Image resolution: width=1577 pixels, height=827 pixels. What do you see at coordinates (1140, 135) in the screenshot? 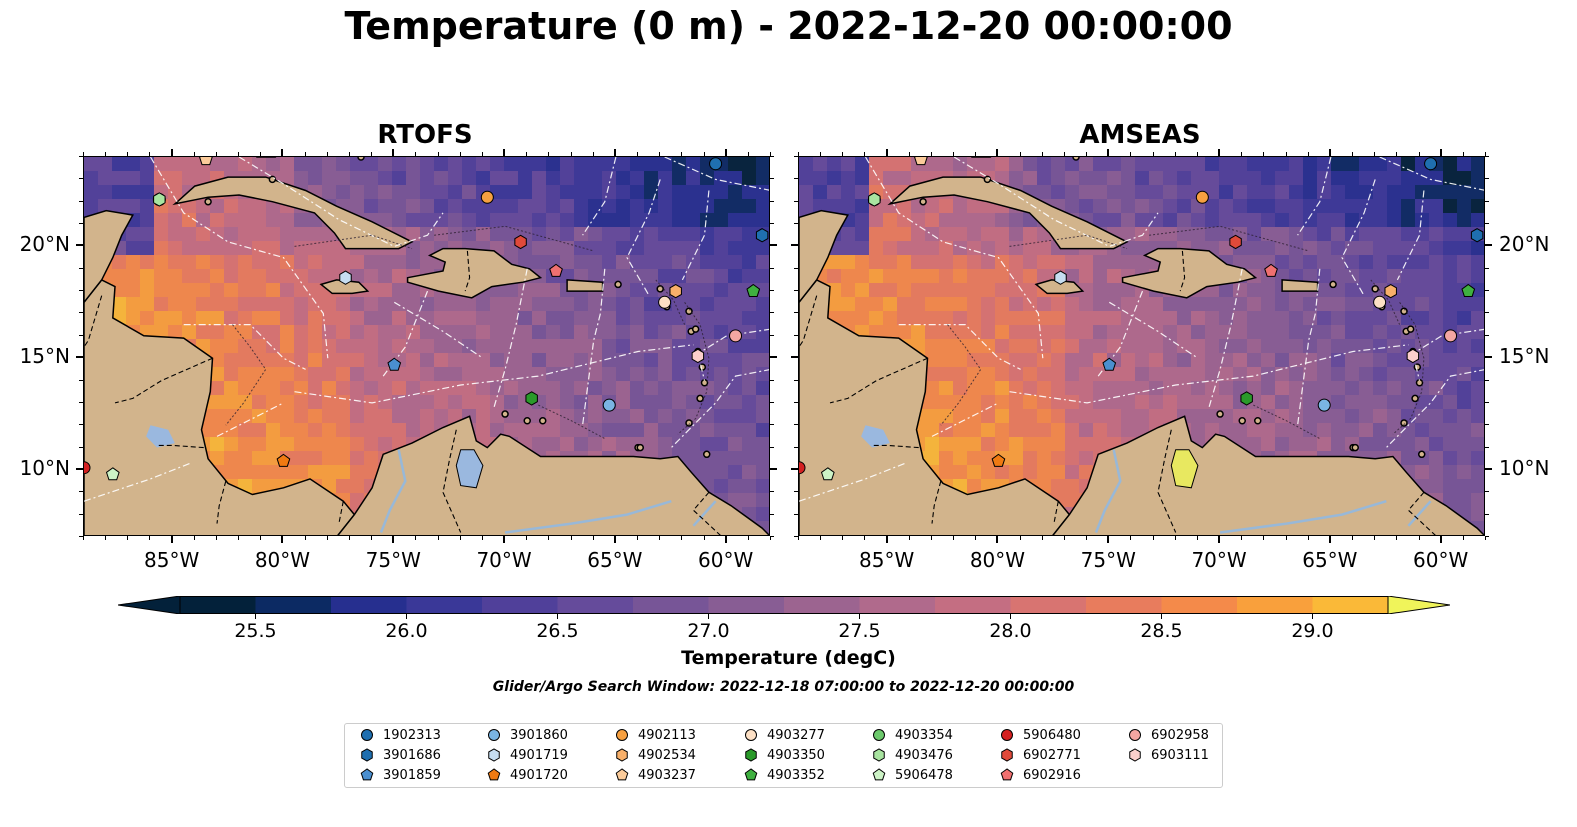
I see `panel-title-amseas: AMSEAS` at bounding box center [1140, 135].